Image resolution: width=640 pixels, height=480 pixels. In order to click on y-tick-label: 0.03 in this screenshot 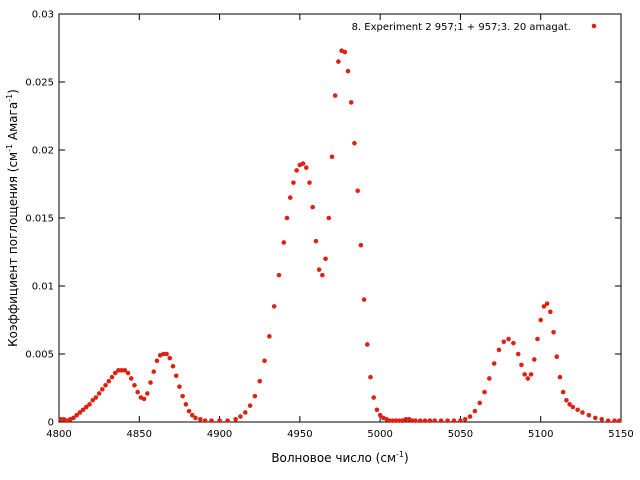, I will do `click(43, 15)`.